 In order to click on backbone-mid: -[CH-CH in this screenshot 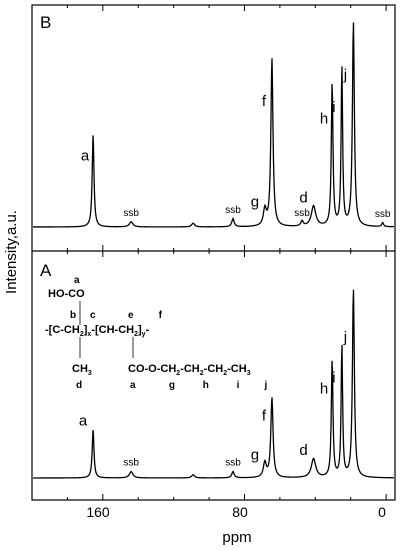, I will do `click(112, 330)`.